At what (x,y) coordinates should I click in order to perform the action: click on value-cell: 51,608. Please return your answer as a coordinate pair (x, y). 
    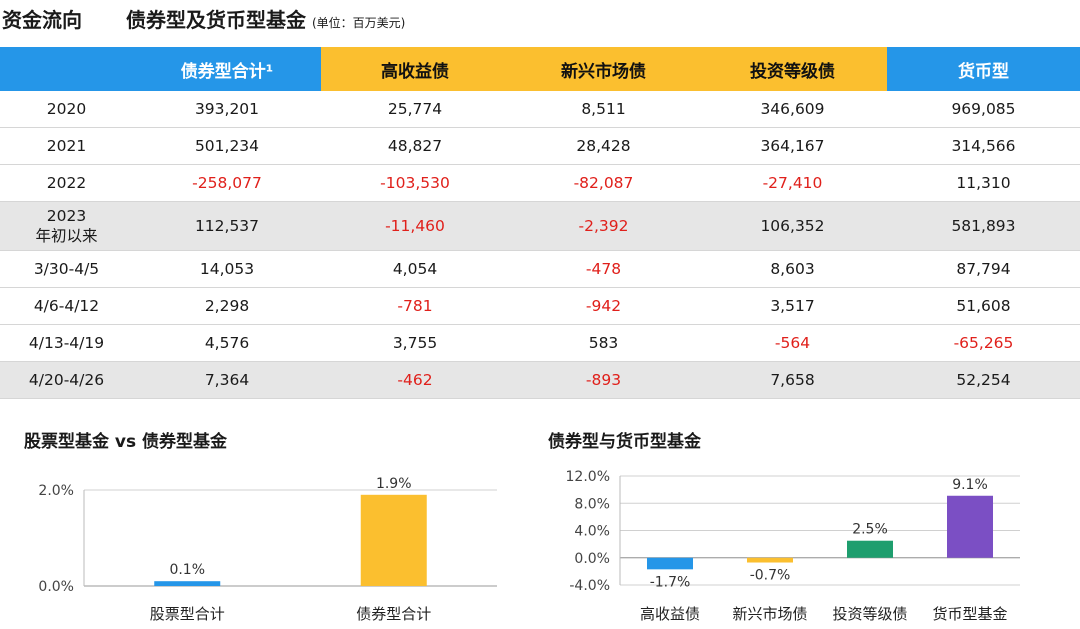
    Looking at the image, I should click on (983, 306).